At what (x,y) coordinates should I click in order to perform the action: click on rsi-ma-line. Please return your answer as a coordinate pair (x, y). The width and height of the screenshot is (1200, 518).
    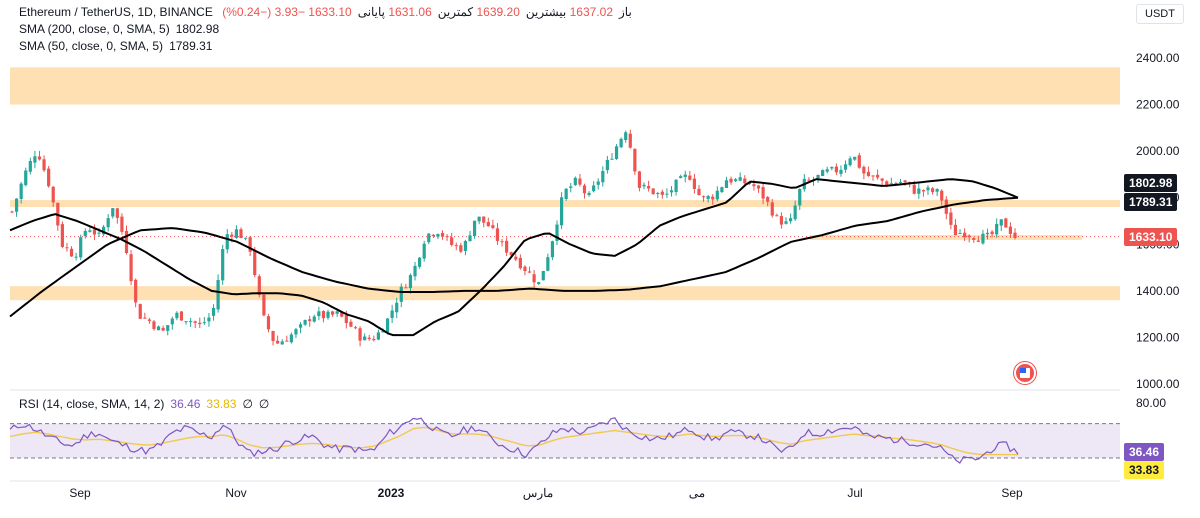
    Looking at the image, I should click on (514, 441).